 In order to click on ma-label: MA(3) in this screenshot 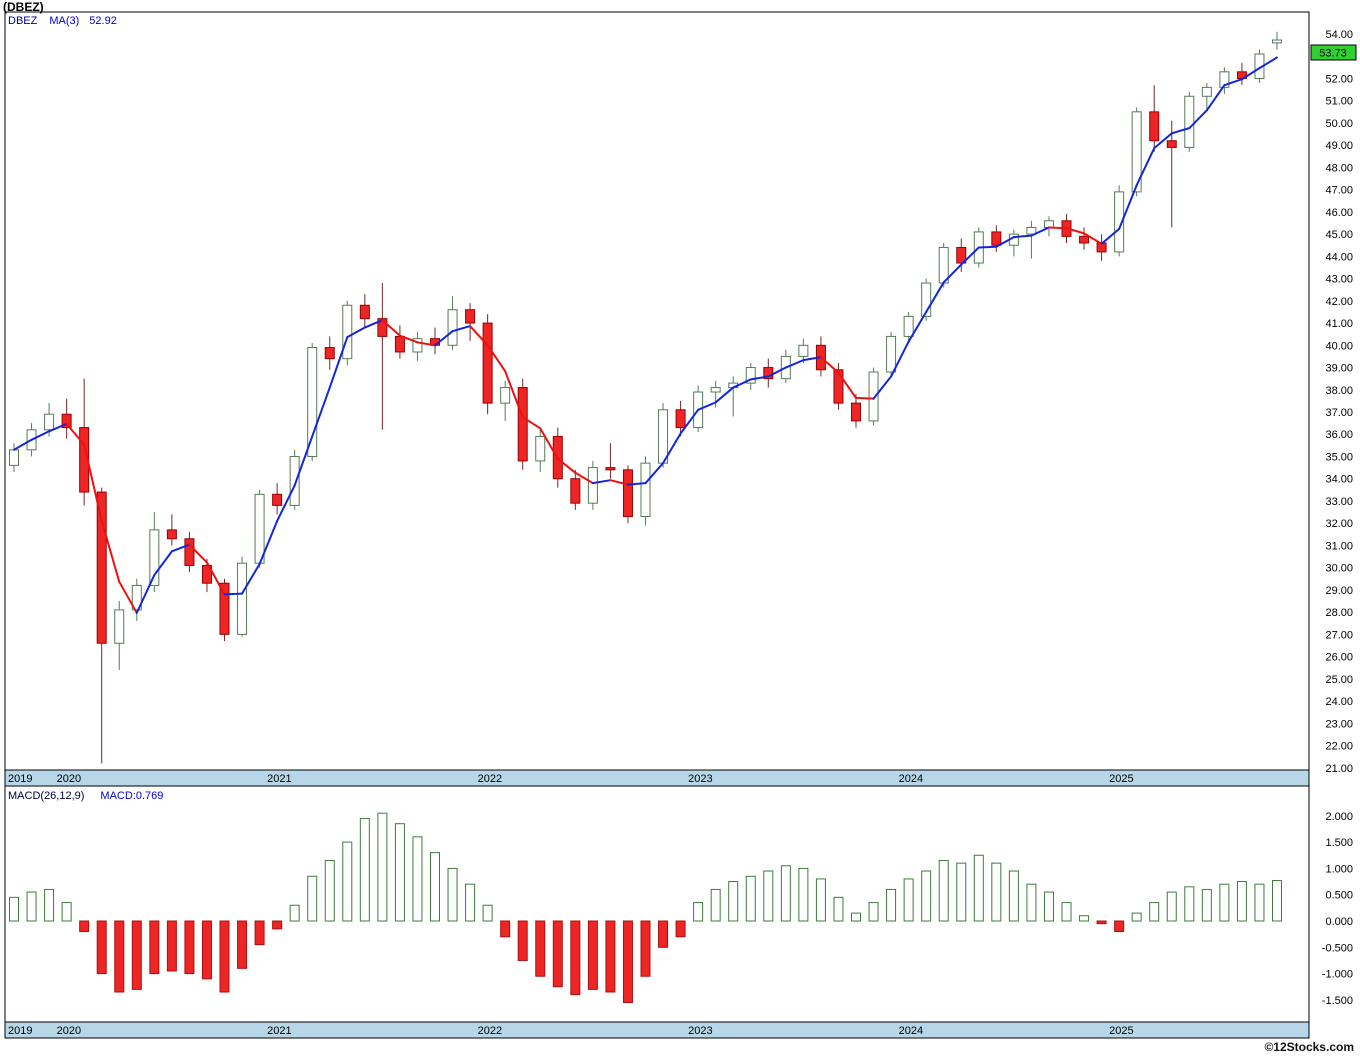, I will do `click(64, 21)`.